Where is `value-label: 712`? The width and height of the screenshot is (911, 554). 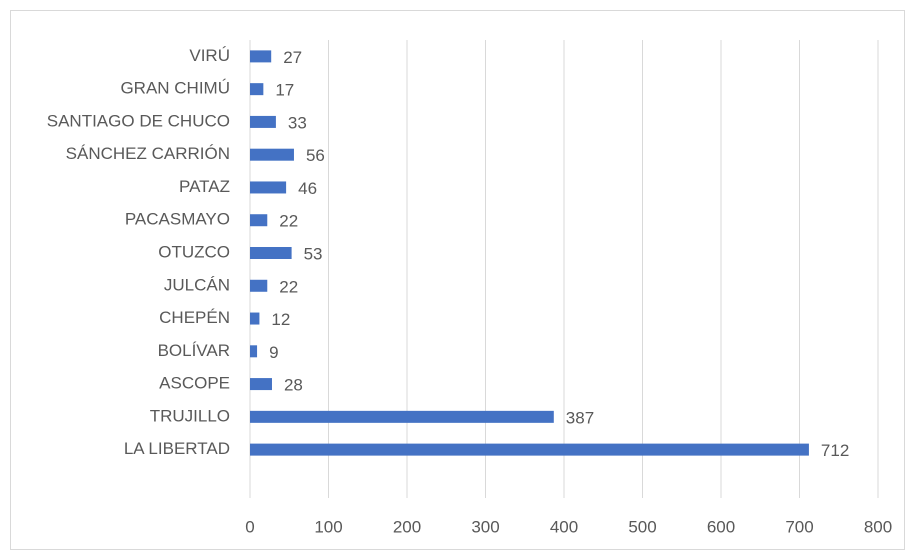
value-label: 712 is located at coordinates (835, 450).